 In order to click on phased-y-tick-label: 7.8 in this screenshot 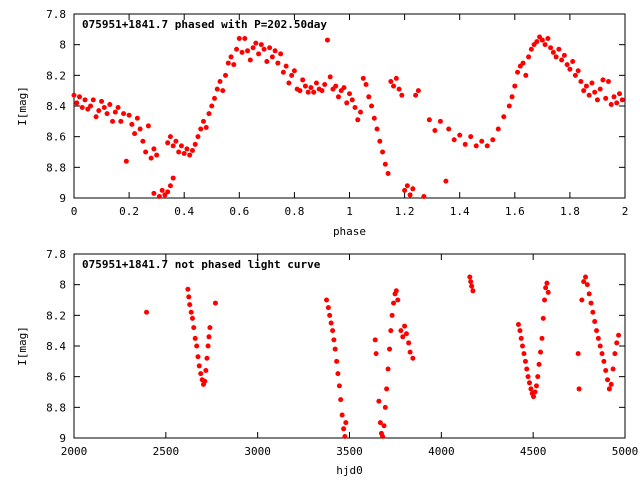, I will do `click(56, 14)`.